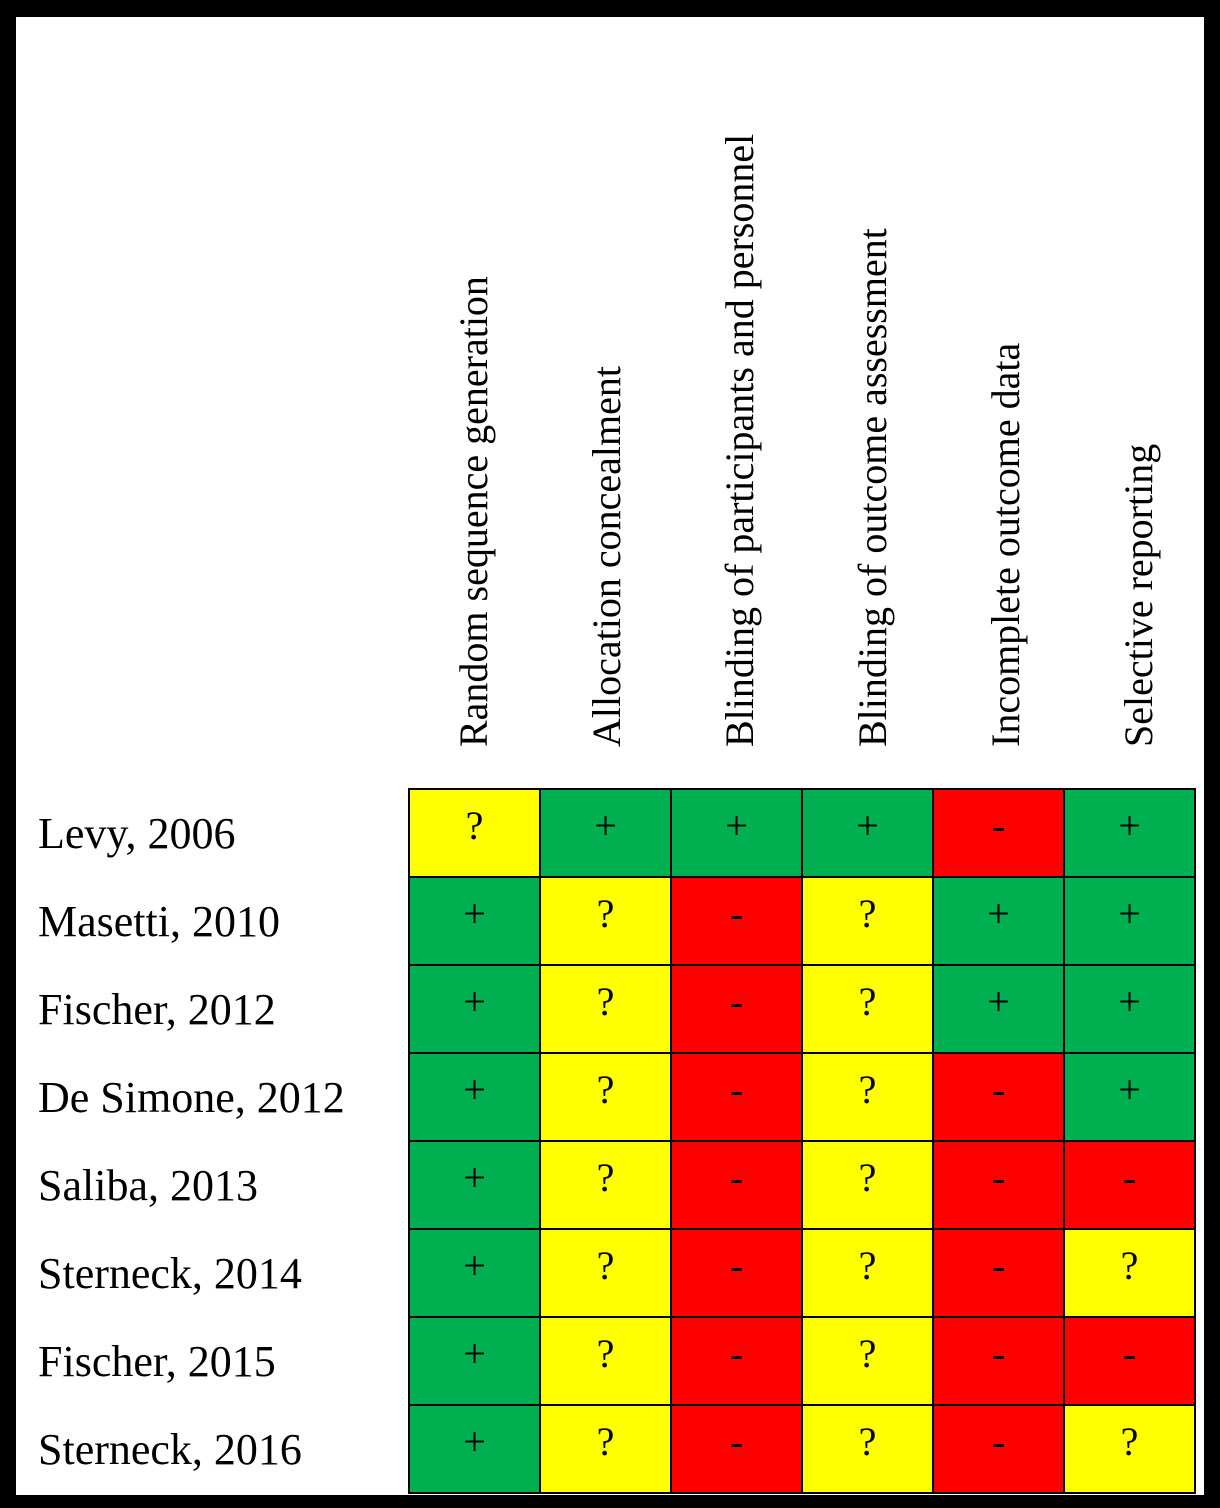 The height and width of the screenshot is (1508, 1220). Describe the element at coordinates (170, 1273) in the screenshot. I see `study-label: Sterneck, 2014` at that location.